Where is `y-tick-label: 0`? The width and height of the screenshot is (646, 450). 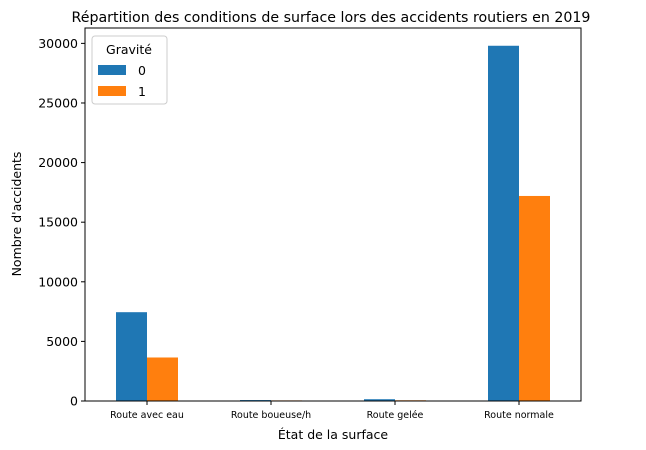 y-tick-label: 0 is located at coordinates (74, 401).